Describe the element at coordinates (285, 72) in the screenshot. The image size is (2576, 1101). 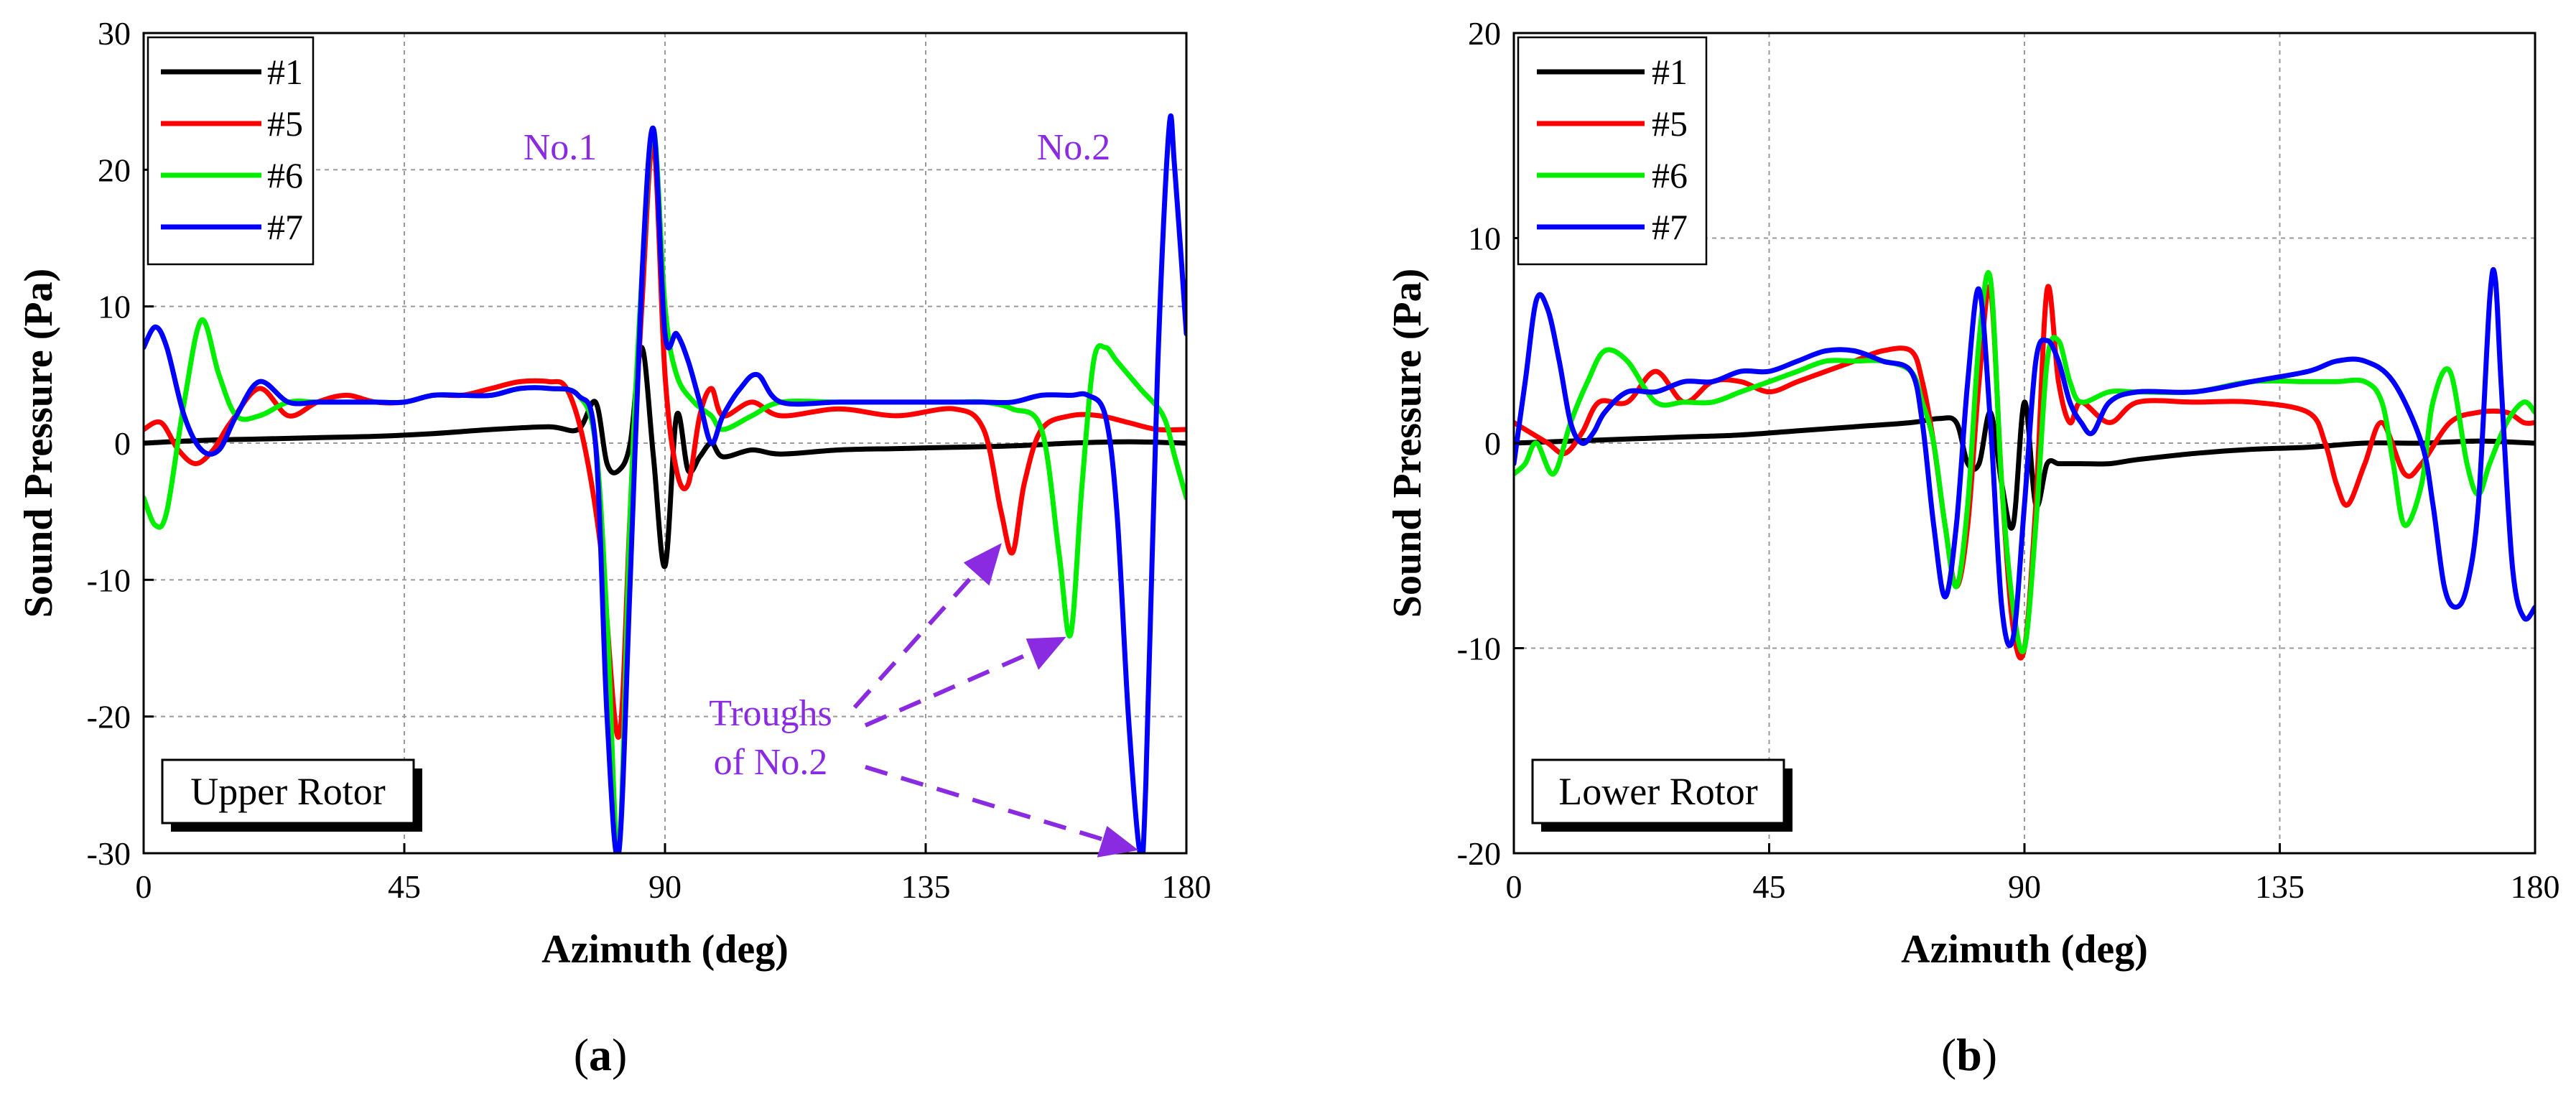
I see `legend-label-1-a: #1` at that location.